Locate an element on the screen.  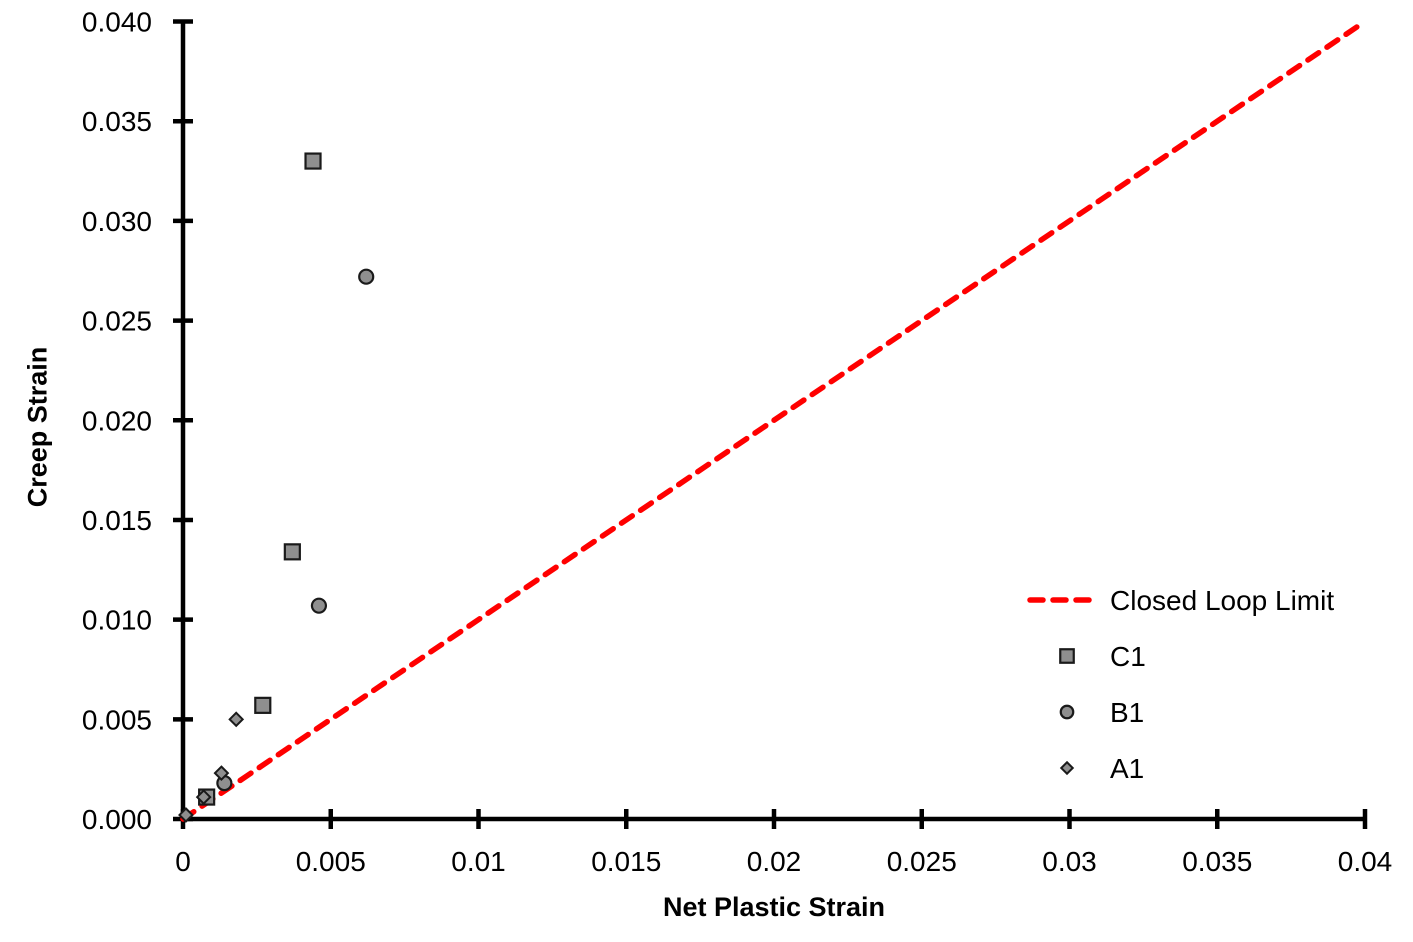
y-tick-label: 0.015 is located at coordinates (117, 520).